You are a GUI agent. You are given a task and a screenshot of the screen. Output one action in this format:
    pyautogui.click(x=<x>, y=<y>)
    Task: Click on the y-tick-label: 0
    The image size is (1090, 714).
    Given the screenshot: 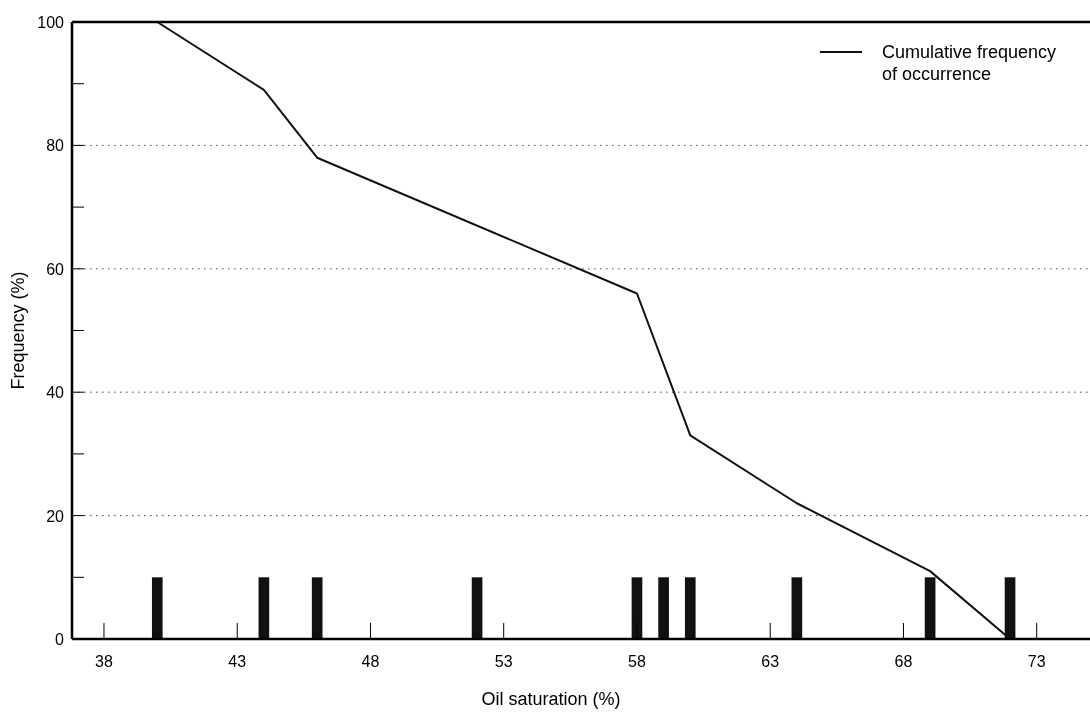 What is the action you would take?
    pyautogui.click(x=60, y=639)
    